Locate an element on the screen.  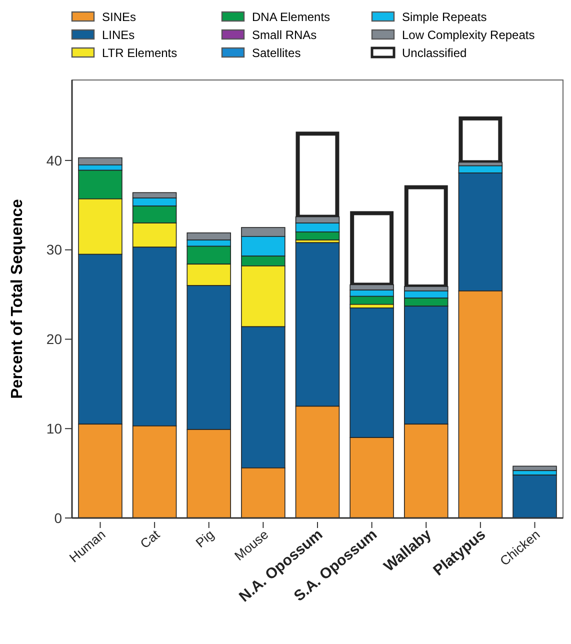
legend-label: Unclassified is located at coordinates (434, 53).